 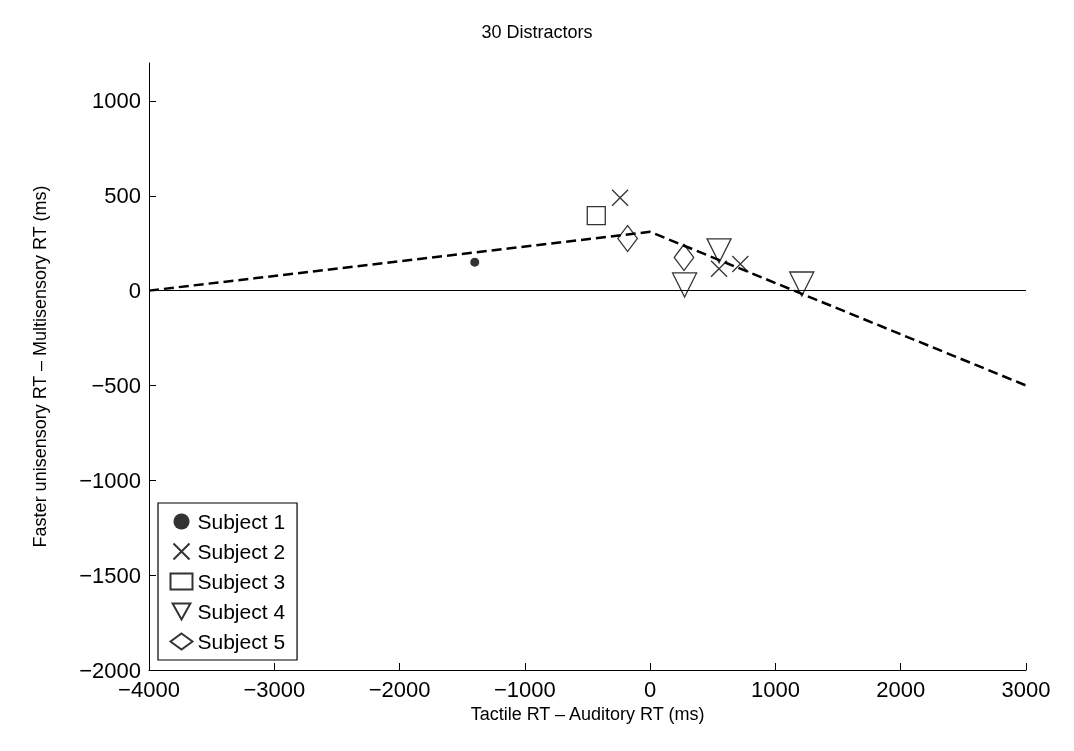 What do you see at coordinates (110, 575) in the screenshot?
I see `y-tick-label: −1500` at bounding box center [110, 575].